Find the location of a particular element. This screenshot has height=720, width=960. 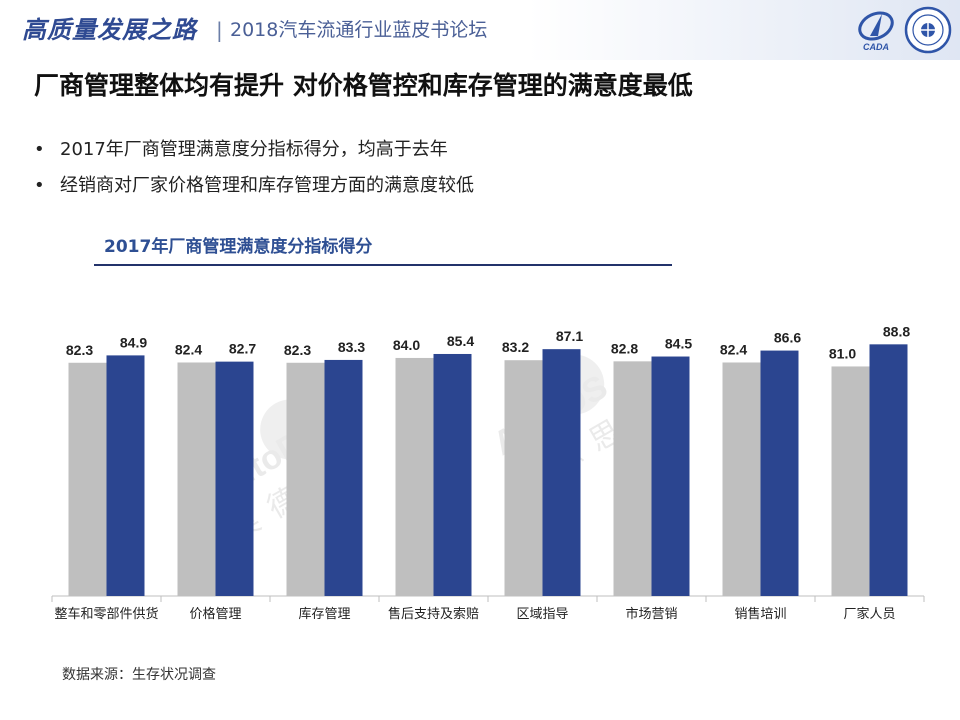

bullet-item: • 经销商对厂家价格管理和库存管理方面的满意度较低 is located at coordinates (254, 186).